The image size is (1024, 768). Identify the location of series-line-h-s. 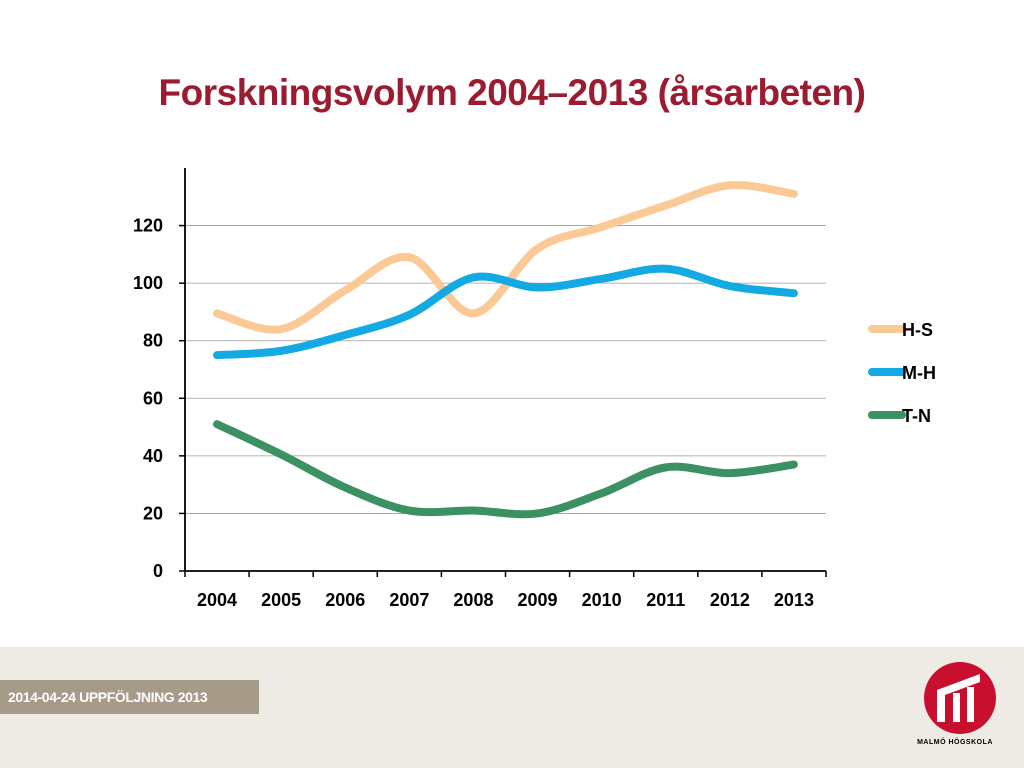
(505, 257).